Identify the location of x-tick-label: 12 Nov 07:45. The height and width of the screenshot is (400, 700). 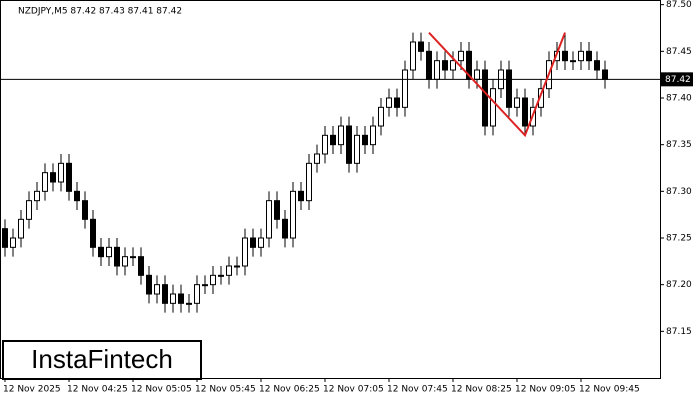
(417, 390).